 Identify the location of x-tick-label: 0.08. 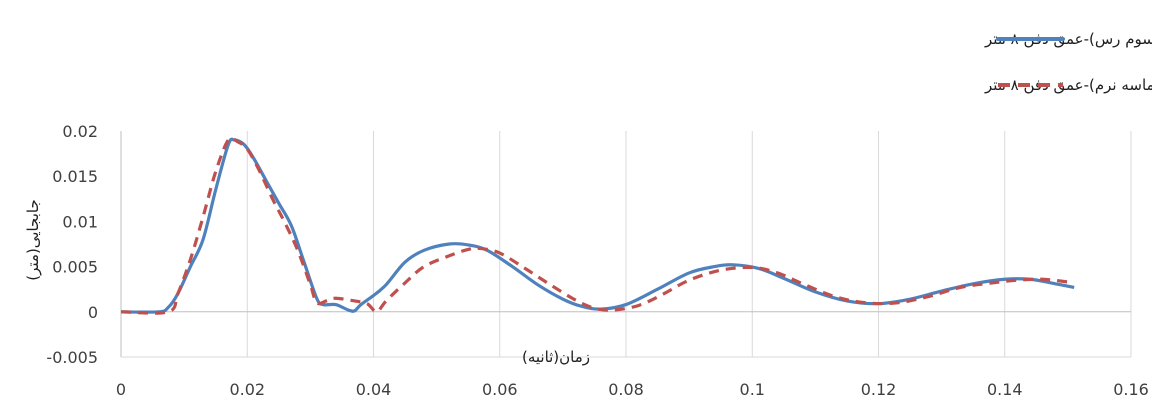
(626, 389).